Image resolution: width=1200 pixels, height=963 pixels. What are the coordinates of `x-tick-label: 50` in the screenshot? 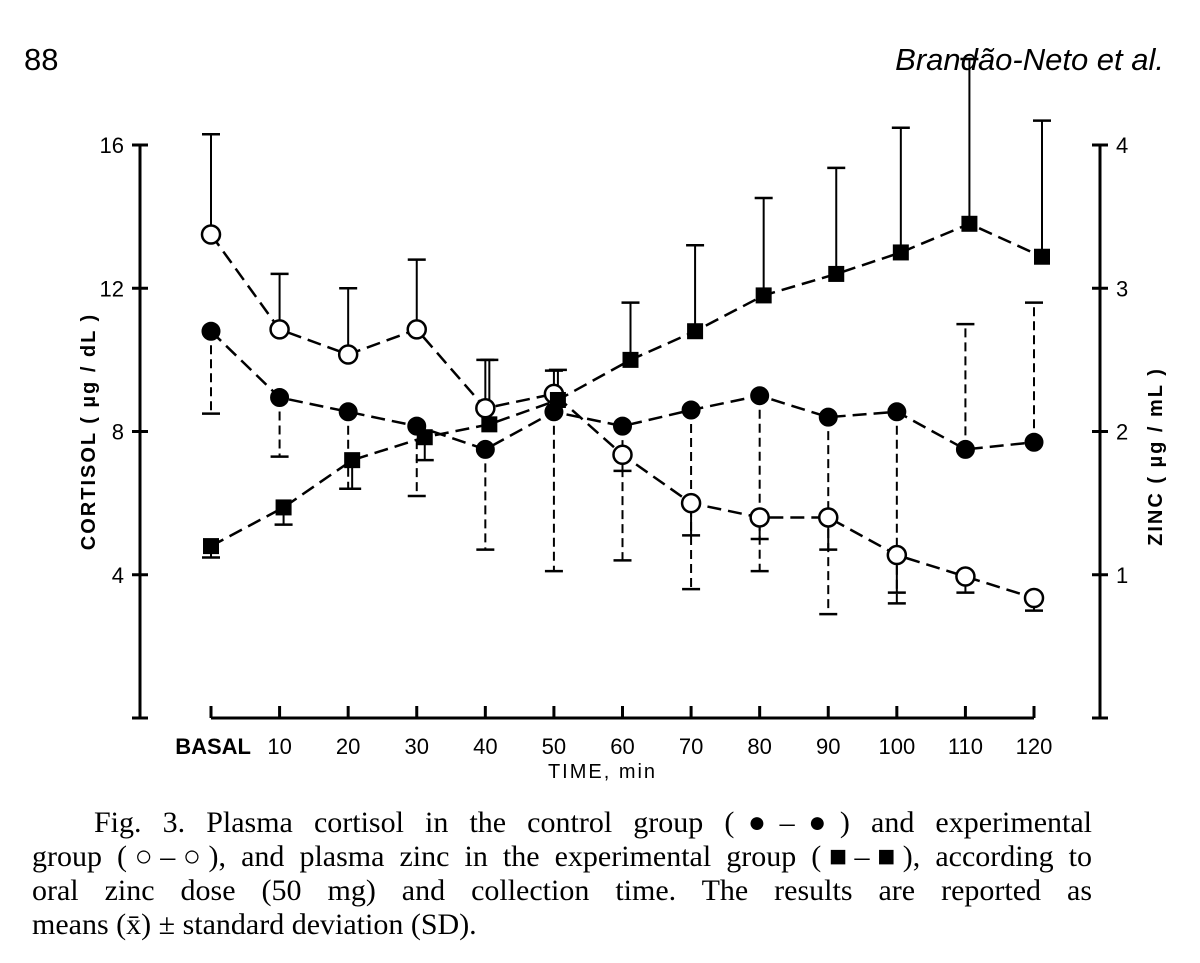 It's located at (554, 746).